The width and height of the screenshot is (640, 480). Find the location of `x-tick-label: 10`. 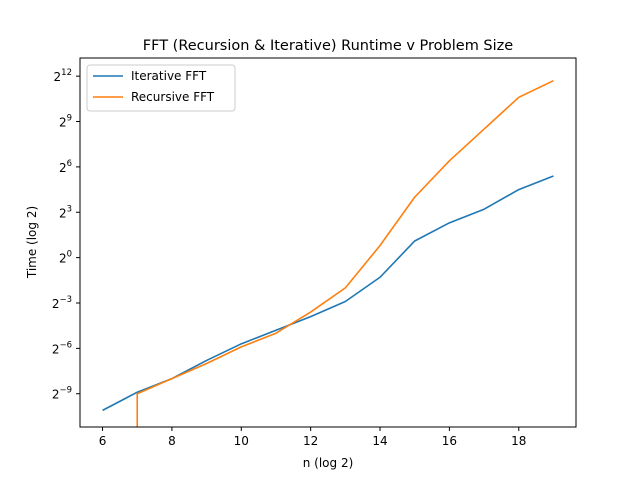

x-tick-label: 10 is located at coordinates (241, 441).